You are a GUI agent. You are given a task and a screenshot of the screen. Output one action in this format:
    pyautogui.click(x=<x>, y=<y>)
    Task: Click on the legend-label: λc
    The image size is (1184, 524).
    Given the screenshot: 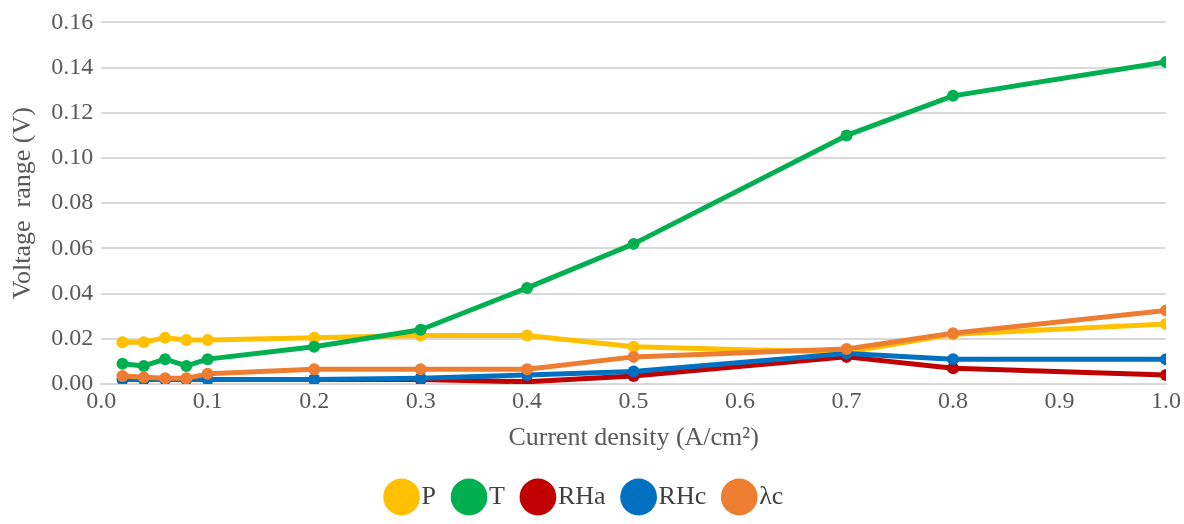 What is the action you would take?
    pyautogui.click(x=771, y=495)
    